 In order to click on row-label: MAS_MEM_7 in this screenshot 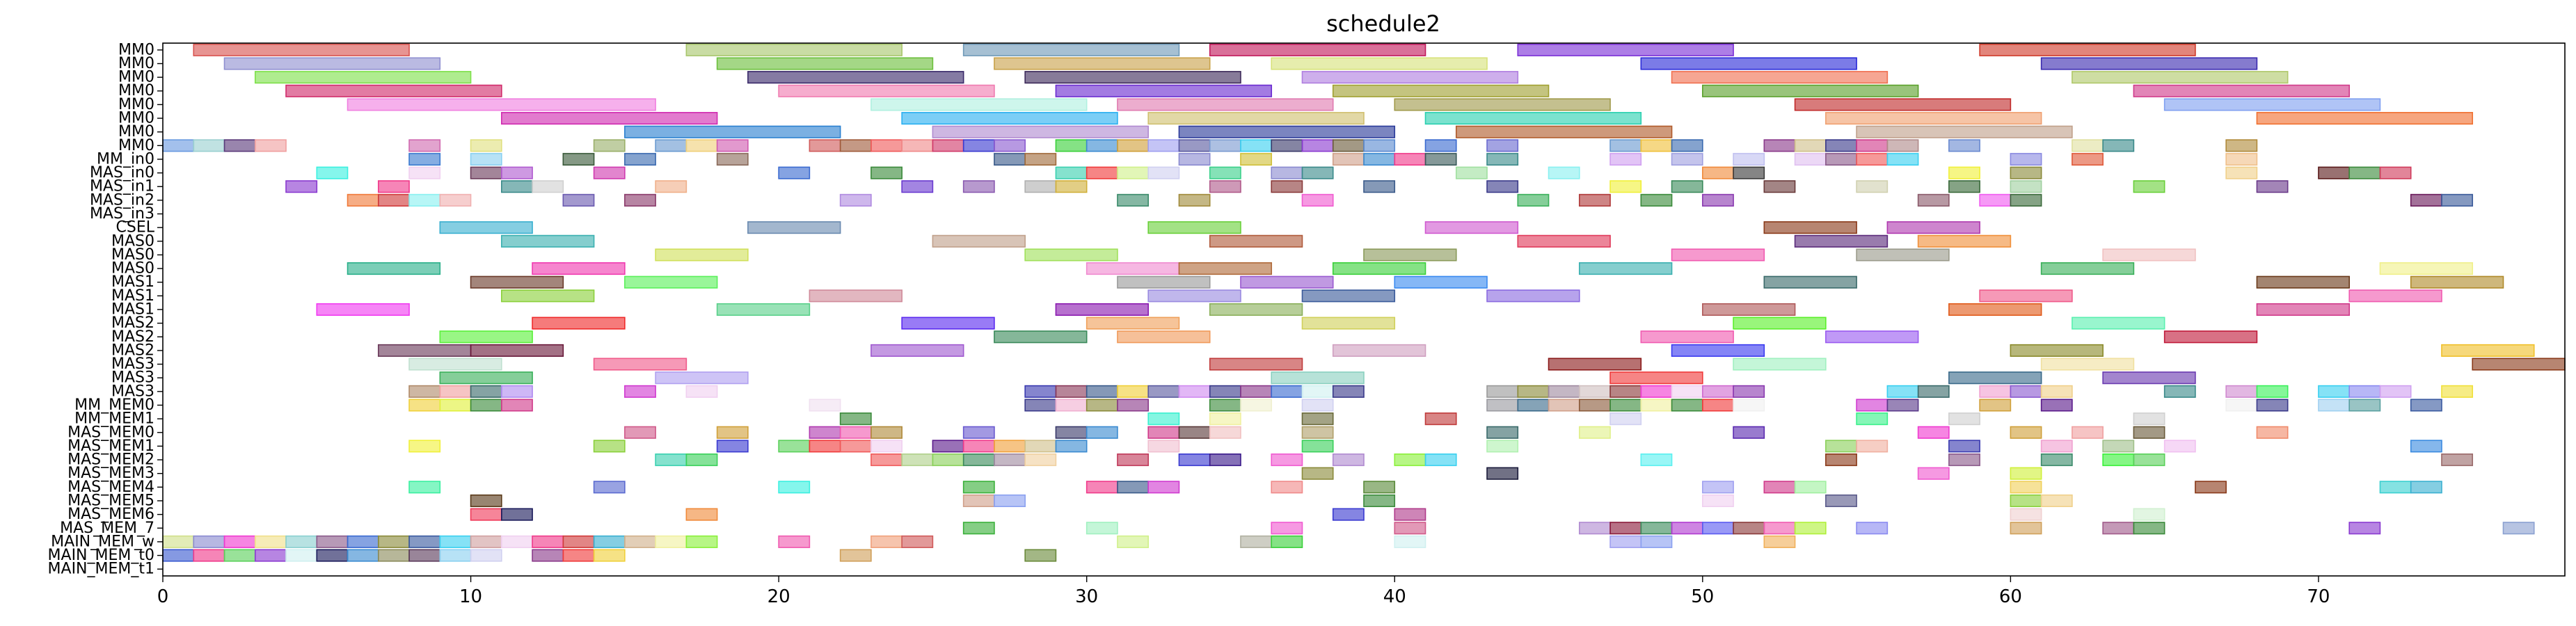, I will do `click(107, 528)`.